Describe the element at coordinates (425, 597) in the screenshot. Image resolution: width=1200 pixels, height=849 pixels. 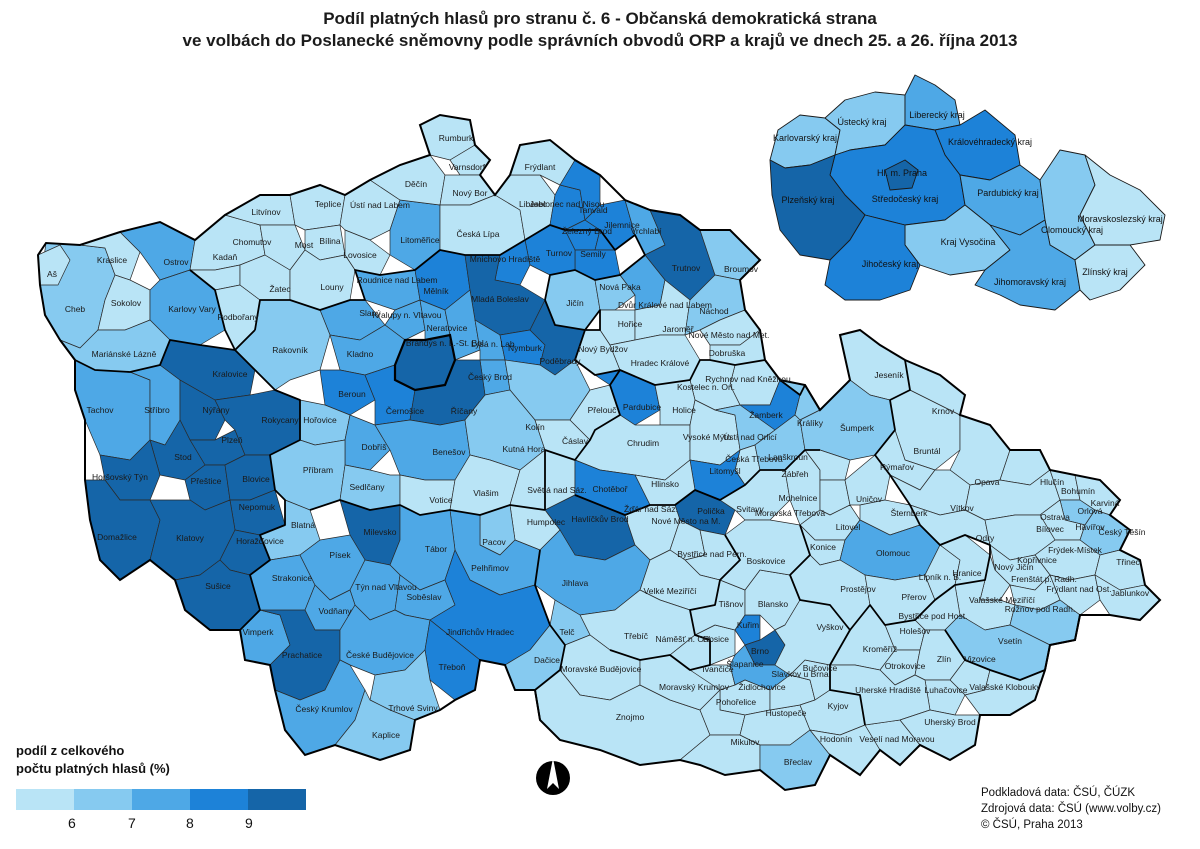
I see `label-sobeslav: Soběslav` at that location.